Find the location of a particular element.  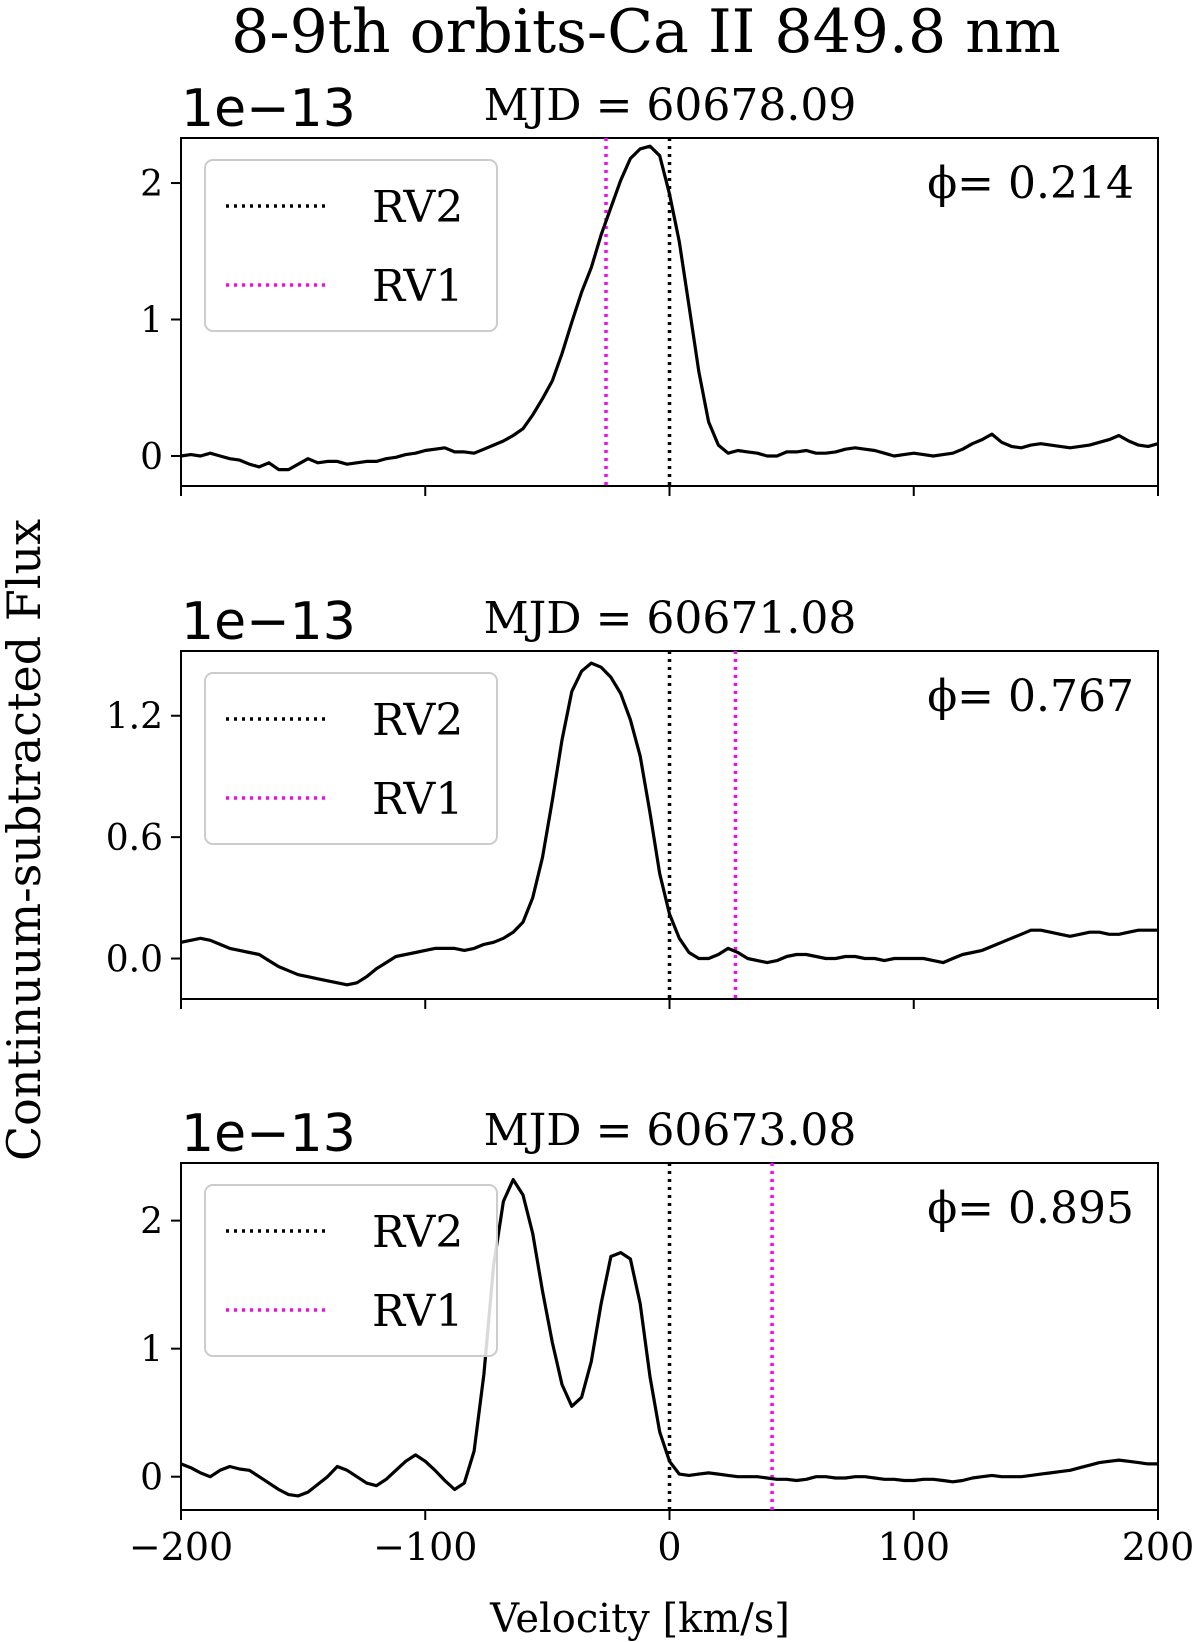

x-tick-label: −200 is located at coordinates (181, 1547).